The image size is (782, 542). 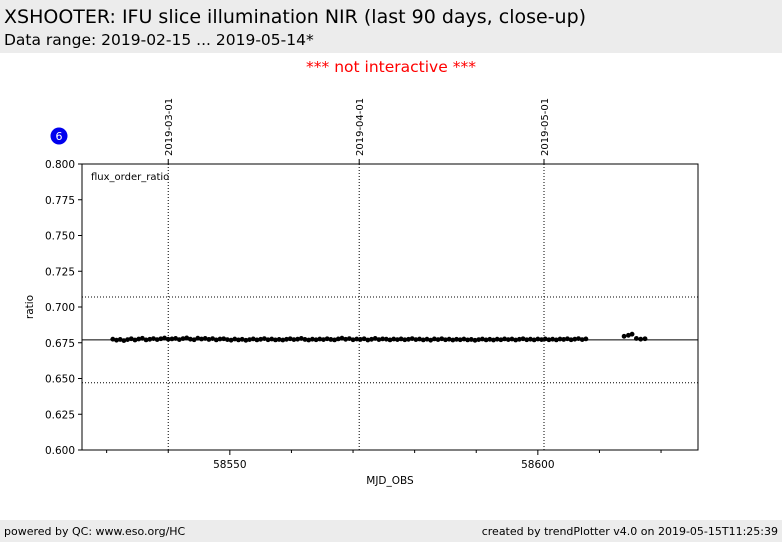 I want to click on y-tick-label: 0.750, so click(x=60, y=237).